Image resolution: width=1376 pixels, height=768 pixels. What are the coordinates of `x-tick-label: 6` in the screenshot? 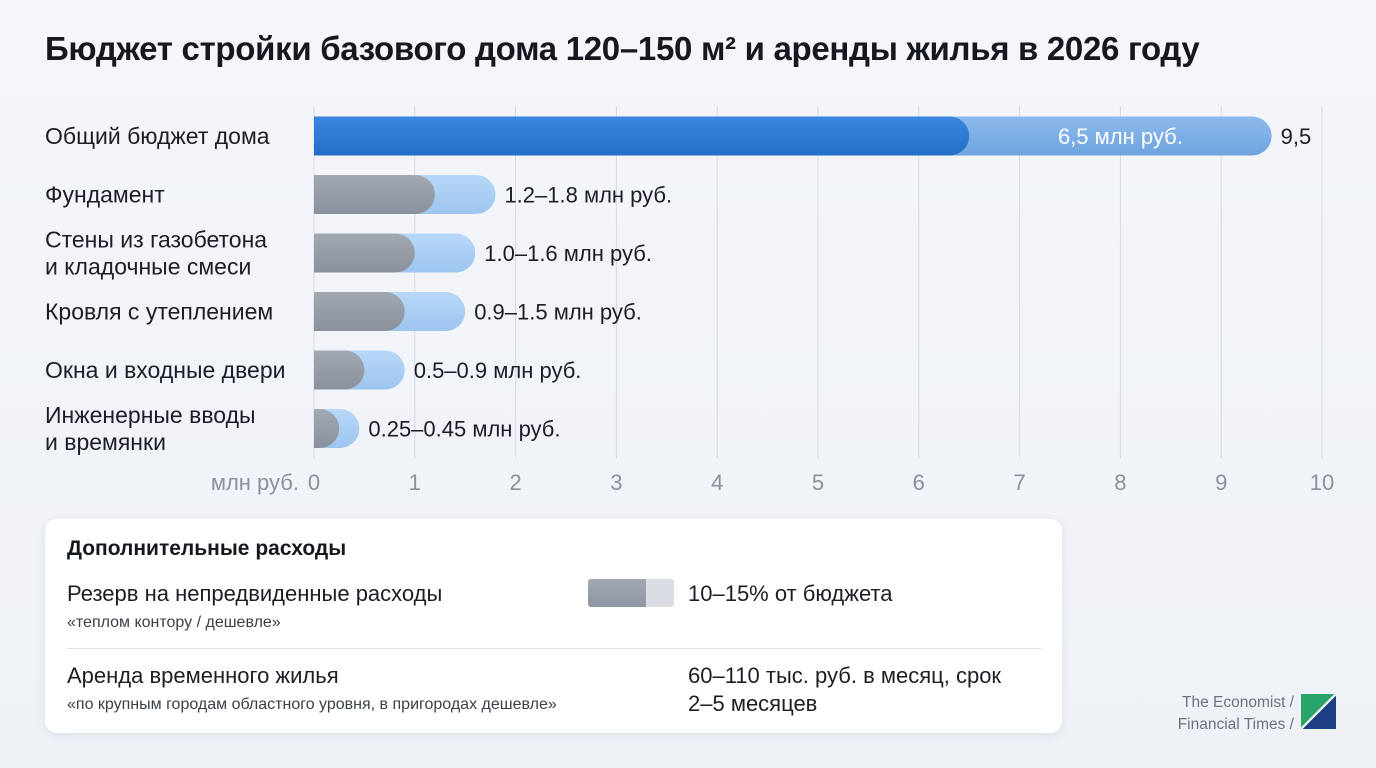 It's located at (919, 482).